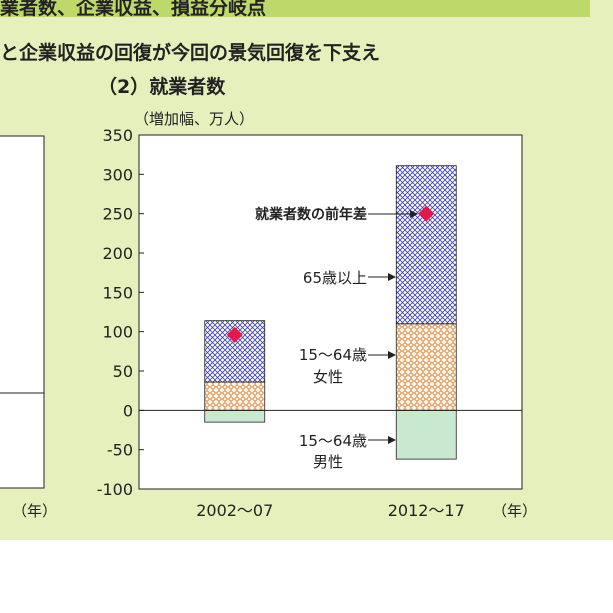 The width and height of the screenshot is (613, 613). What do you see at coordinates (120, 312) in the screenshot?
I see `y-axis: 350 300 250 200 150 100 50 0 -50 -100` at bounding box center [120, 312].